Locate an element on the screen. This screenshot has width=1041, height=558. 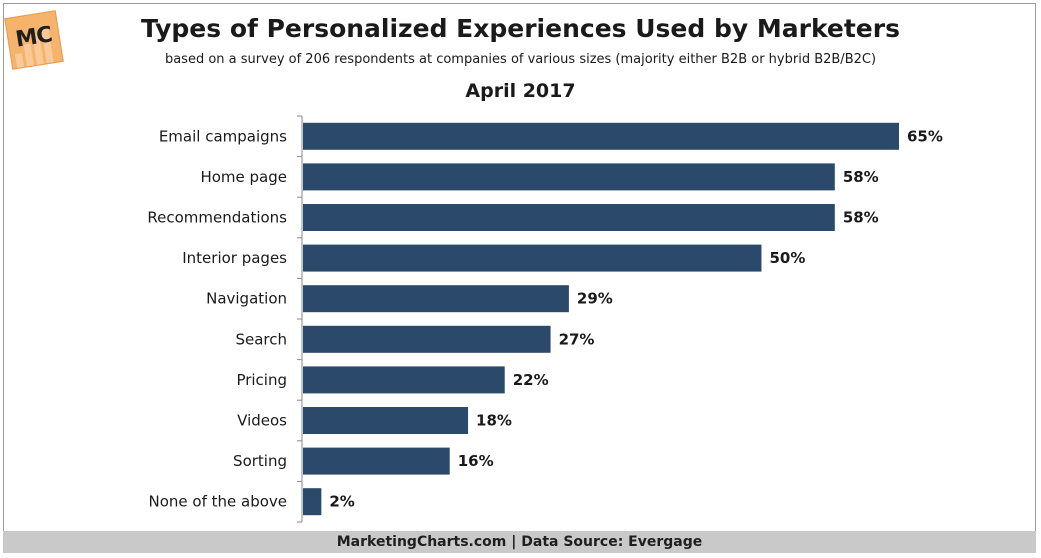
data-label: 65% is located at coordinates (925, 136).